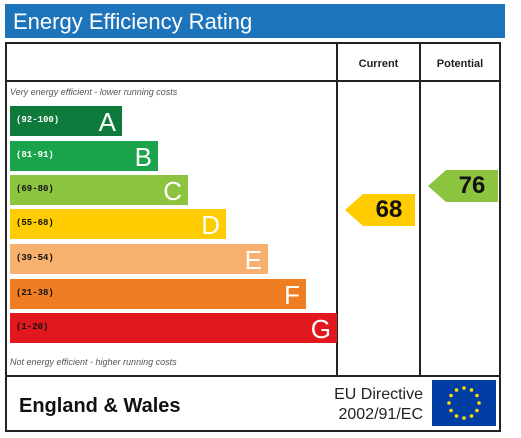 Image resolution: width=521 pixels, height=438 pixels. Describe the element at coordinates (84, 156) in the screenshot. I see `rating-band-b: (81-91) B` at that location.